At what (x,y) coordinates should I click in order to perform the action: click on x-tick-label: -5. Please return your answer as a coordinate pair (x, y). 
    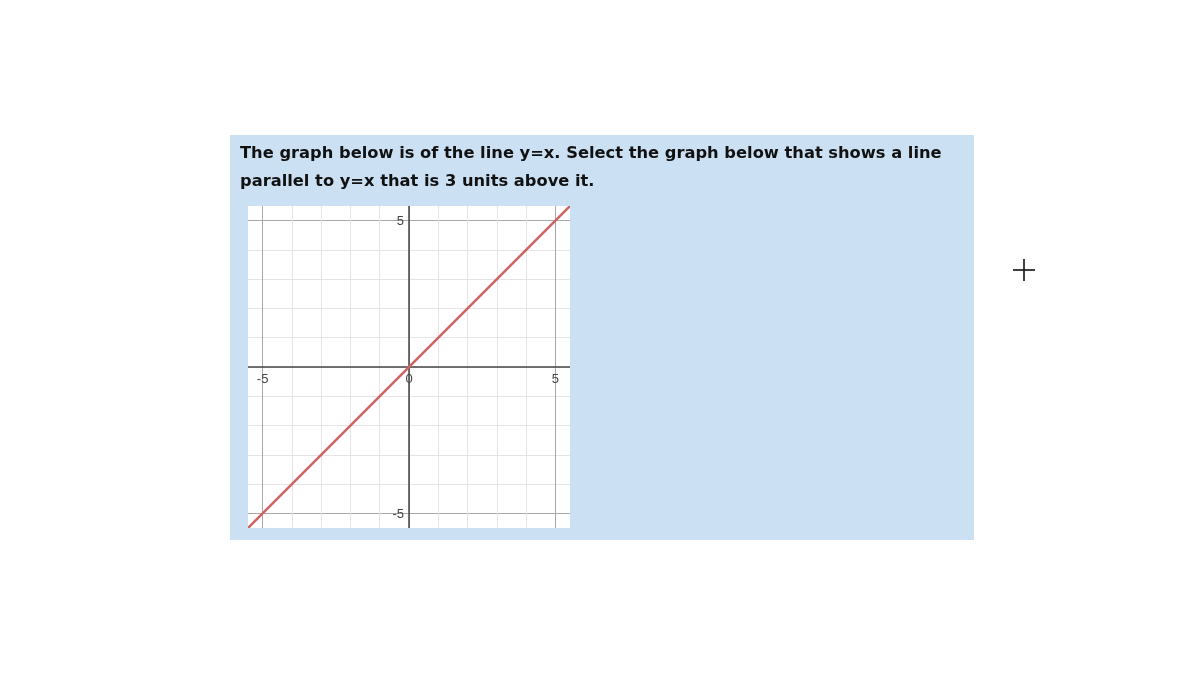
    Looking at the image, I should click on (262, 378).